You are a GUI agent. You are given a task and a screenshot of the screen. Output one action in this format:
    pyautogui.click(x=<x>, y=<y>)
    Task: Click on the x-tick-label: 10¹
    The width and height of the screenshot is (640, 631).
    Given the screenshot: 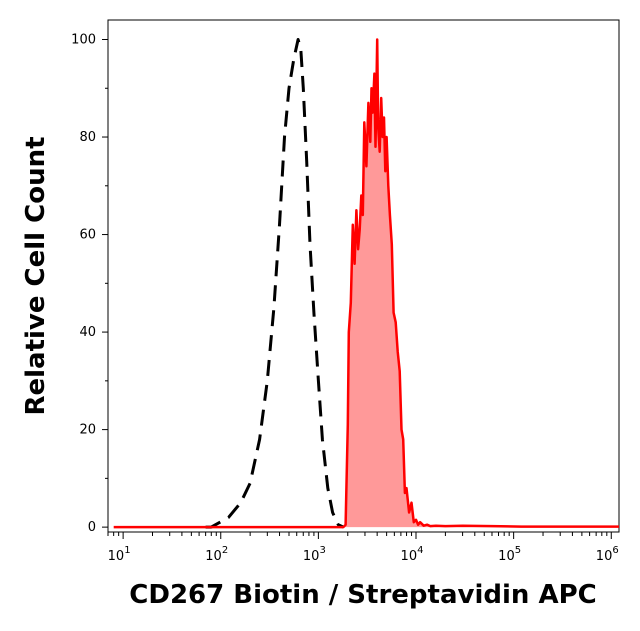 What is the action you would take?
    pyautogui.click(x=119, y=554)
    